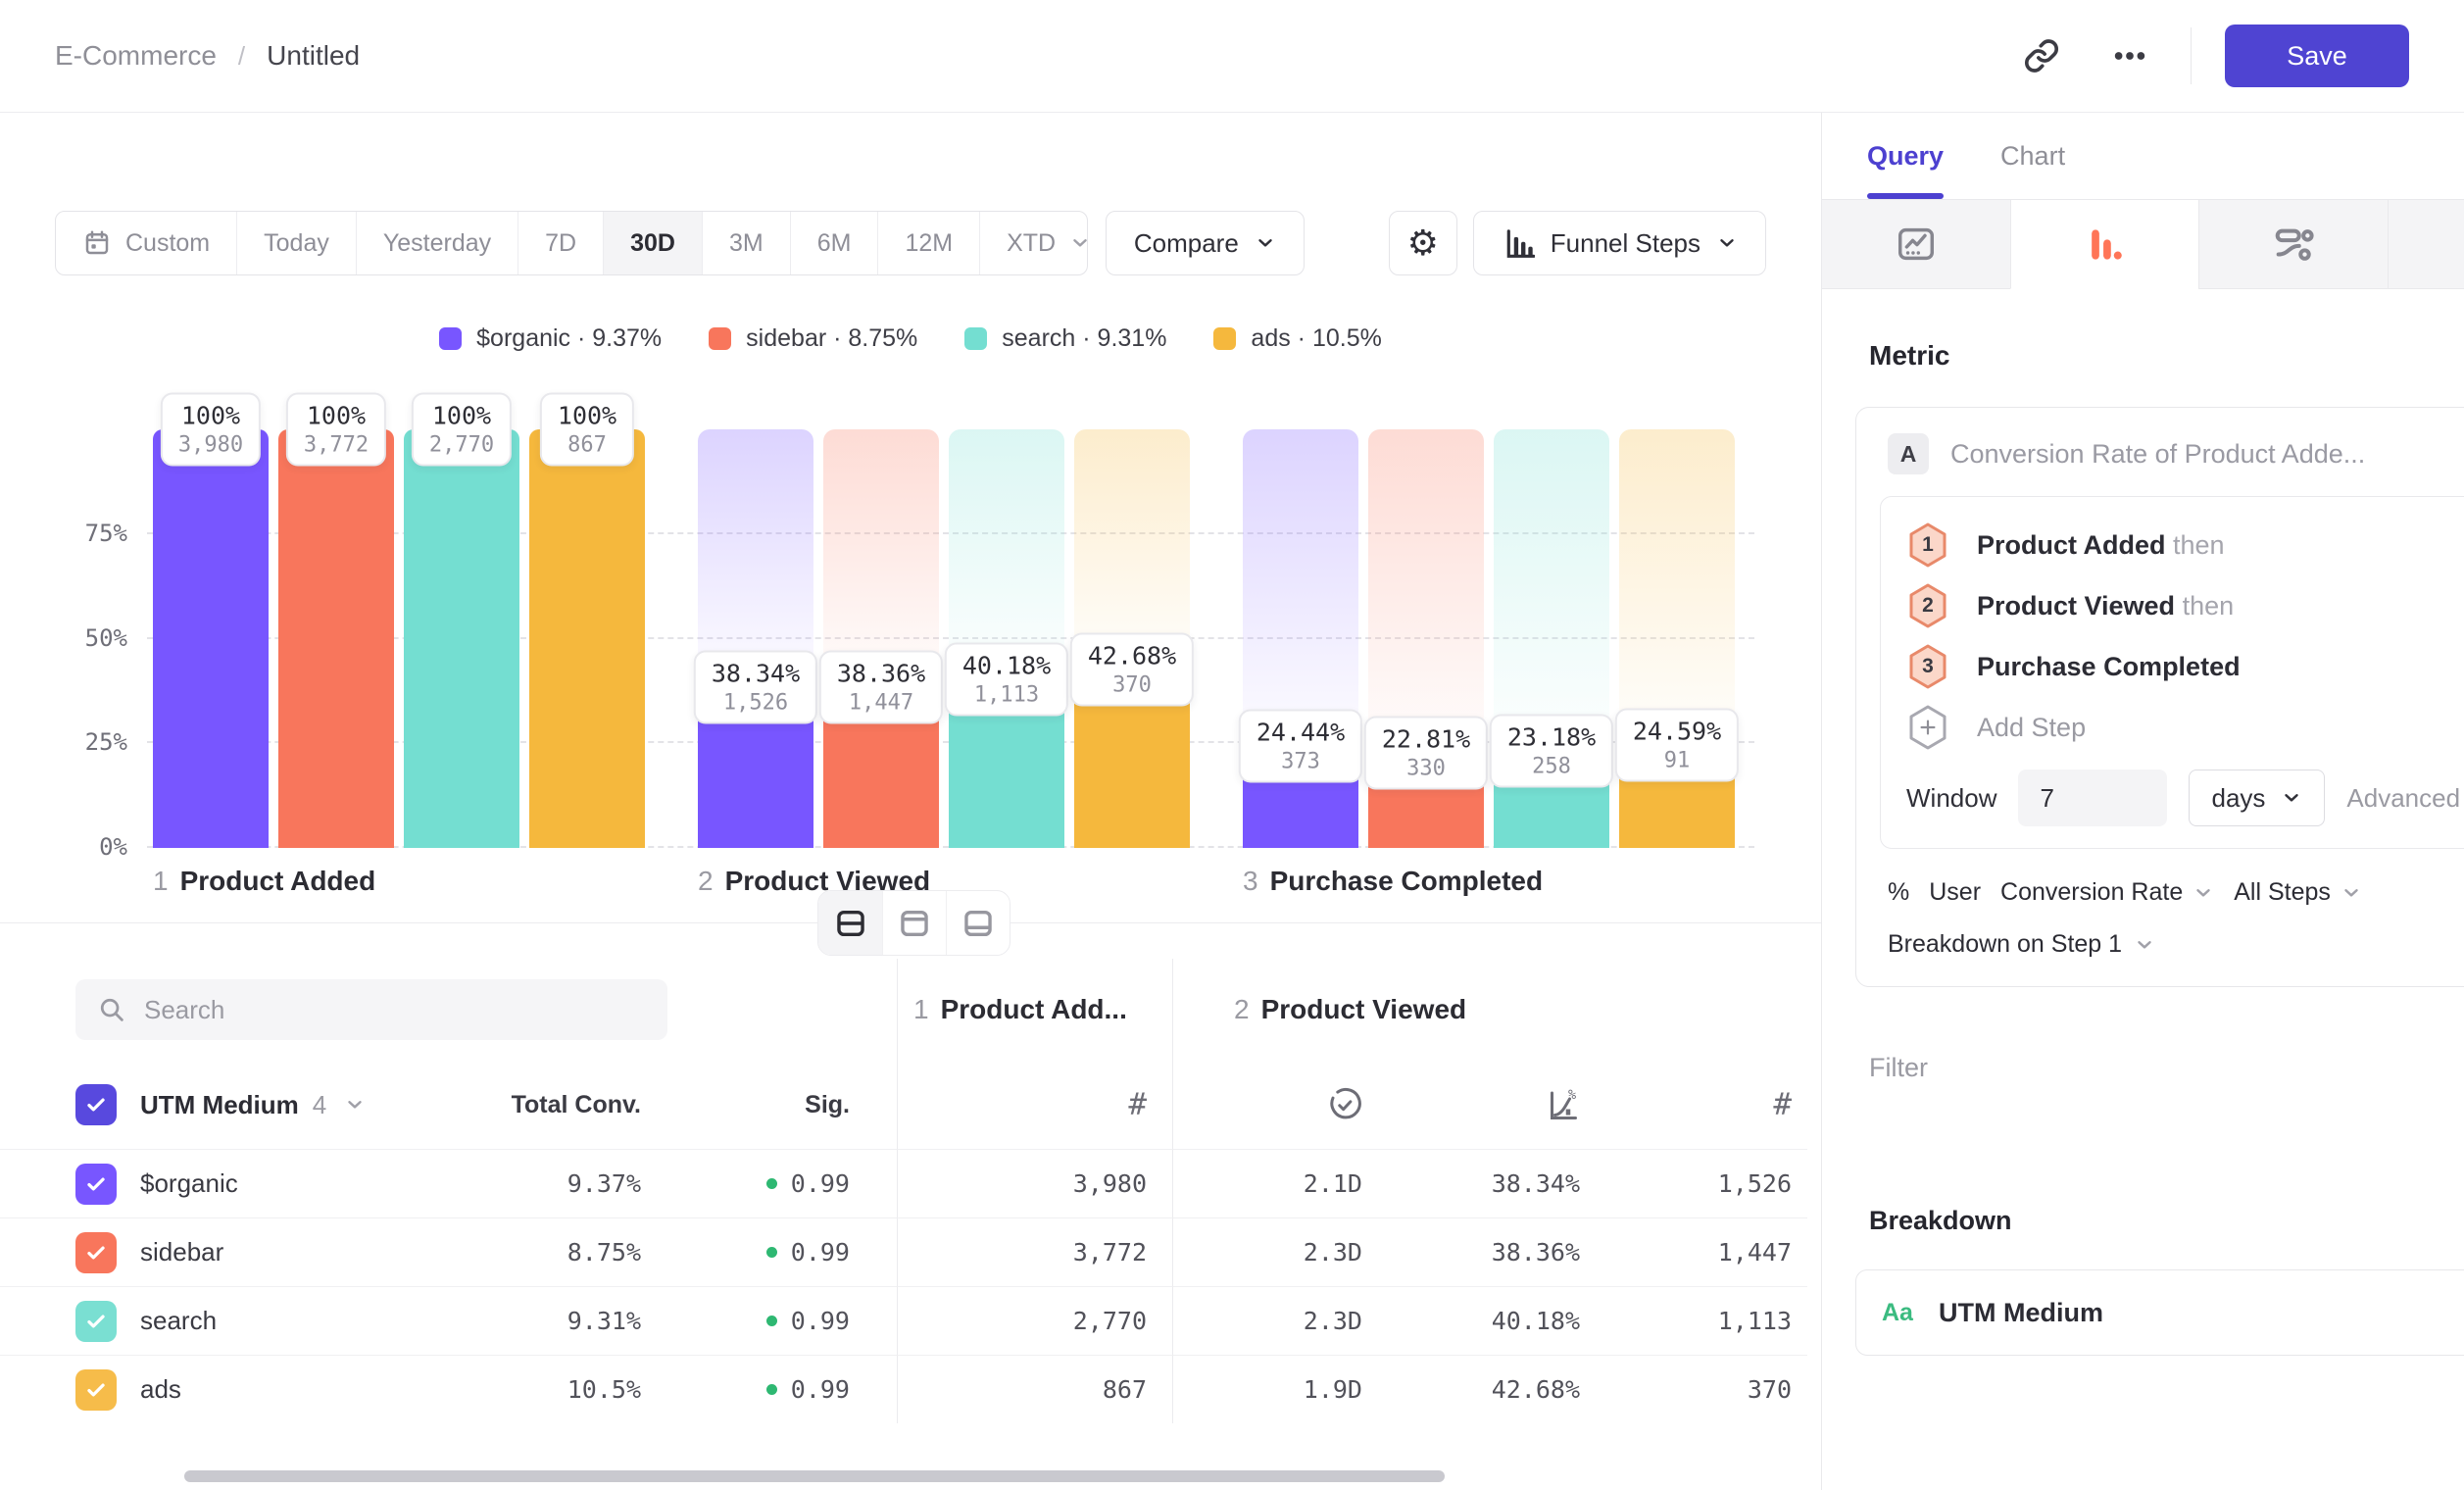 The width and height of the screenshot is (2464, 1490). What do you see at coordinates (235, 1389) in the screenshot?
I see `table-row-entity-ads: ads` at bounding box center [235, 1389].